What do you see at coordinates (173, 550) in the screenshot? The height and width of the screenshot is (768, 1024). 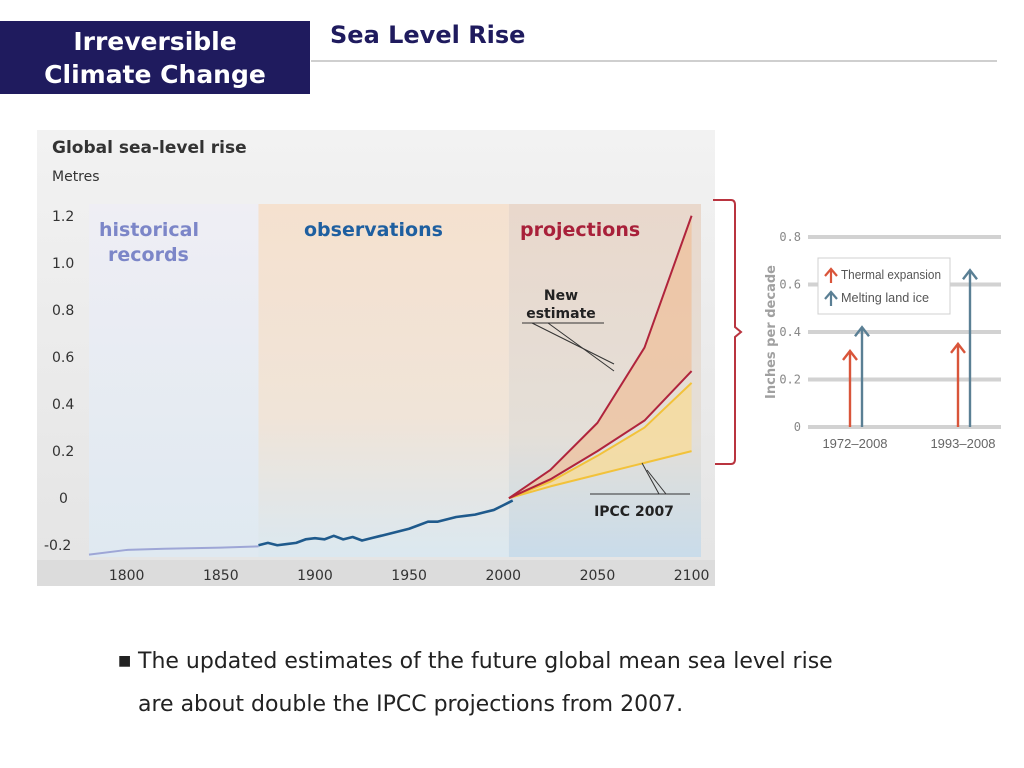 I see `series-line-historical-records` at bounding box center [173, 550].